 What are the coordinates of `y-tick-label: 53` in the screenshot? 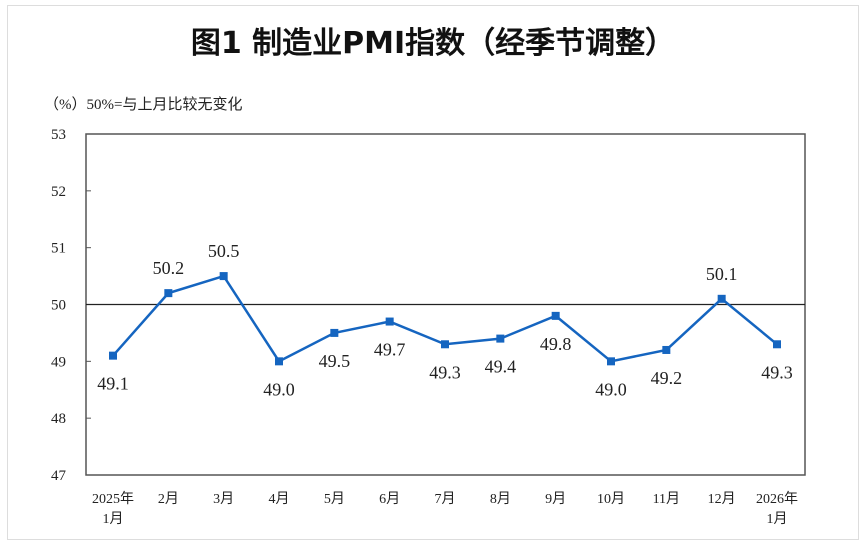 It's located at (58, 135).